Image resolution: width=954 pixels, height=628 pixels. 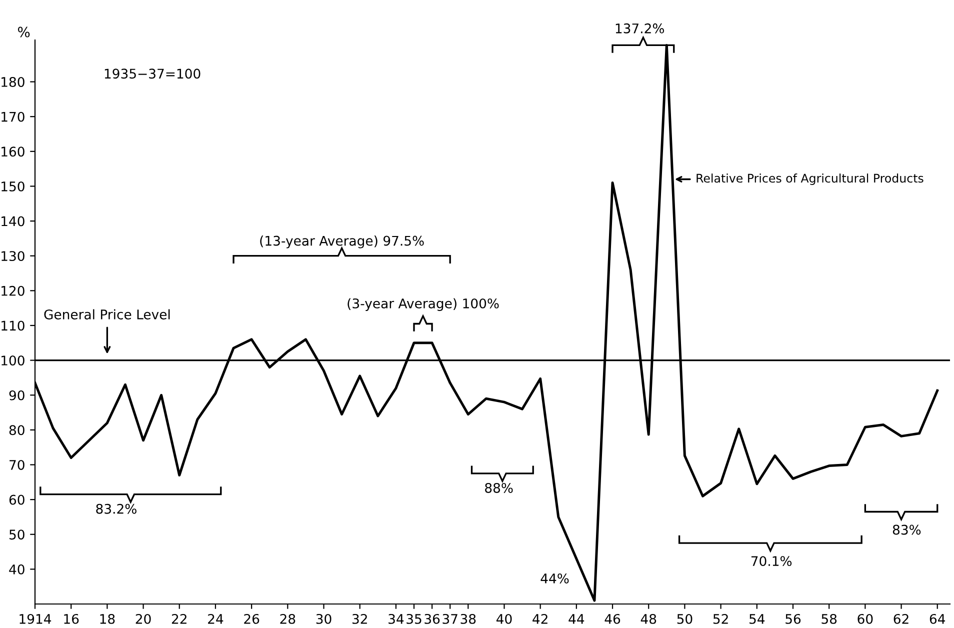 I want to click on x-tick-label: 36, so click(x=432, y=619).